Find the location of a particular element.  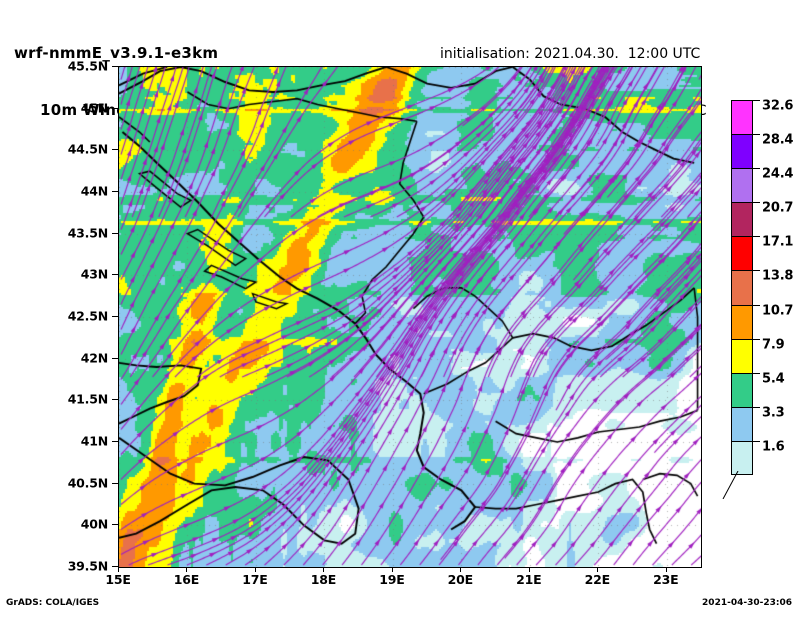

colorbar-tick-label: 5.4 is located at coordinates (773, 379).